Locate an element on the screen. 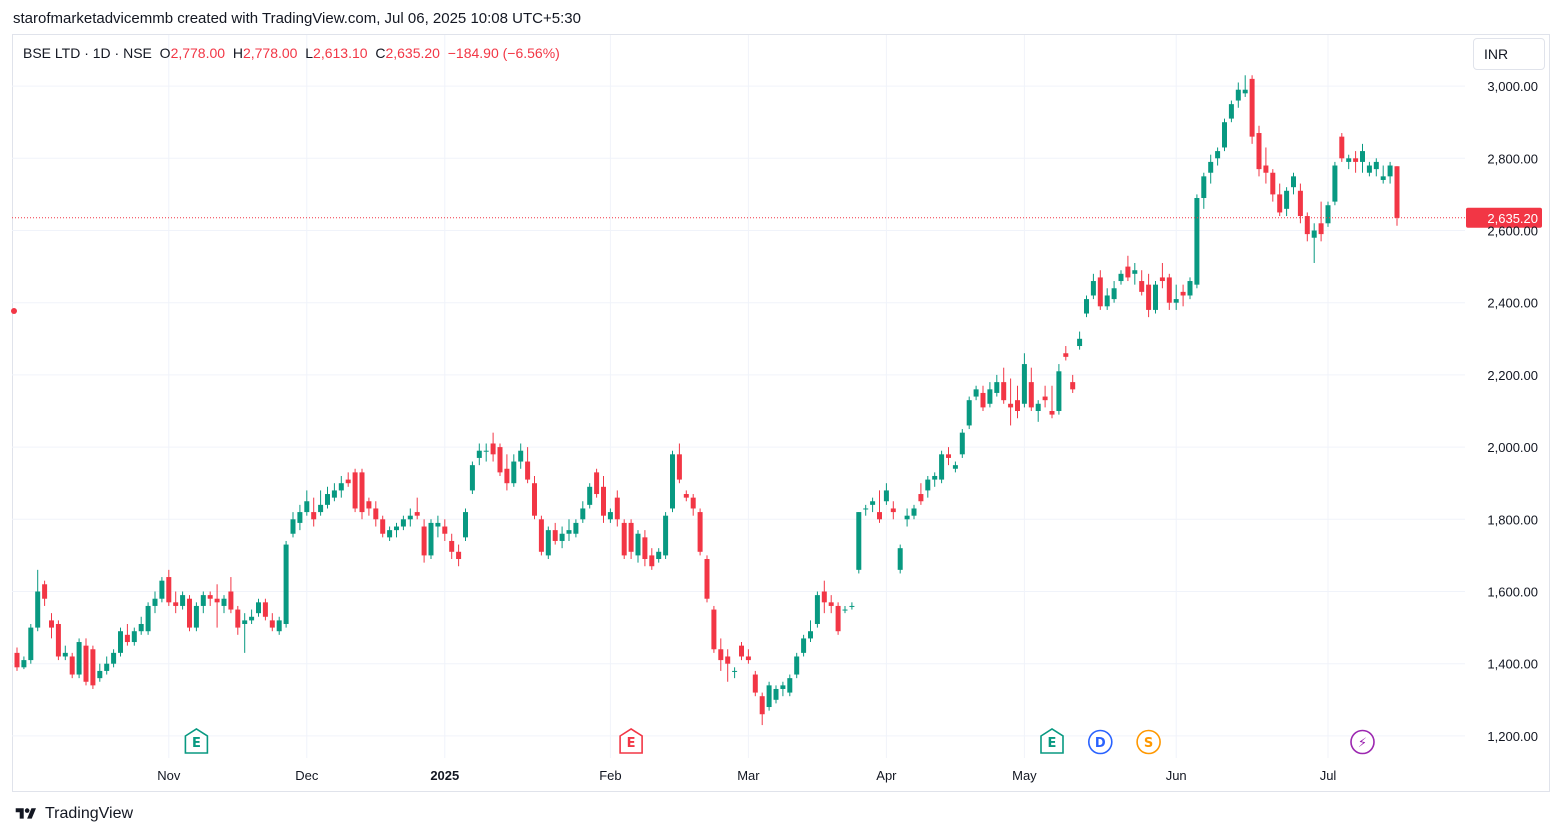  split-marker-icon: S is located at coordinates (1148, 742).